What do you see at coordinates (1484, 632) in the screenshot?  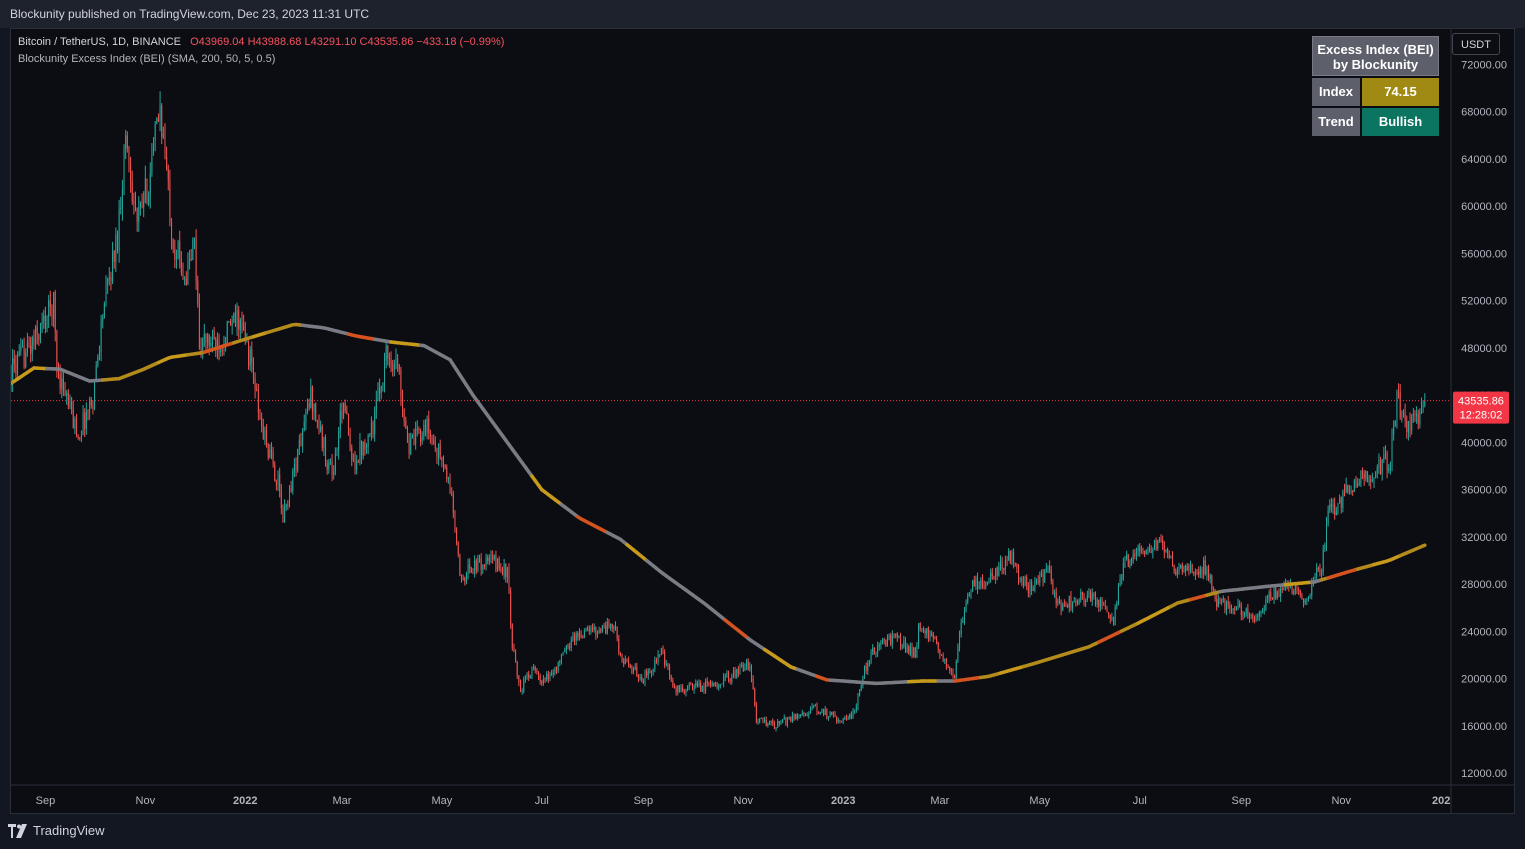 I see `price-tick-label: 24000.00` at bounding box center [1484, 632].